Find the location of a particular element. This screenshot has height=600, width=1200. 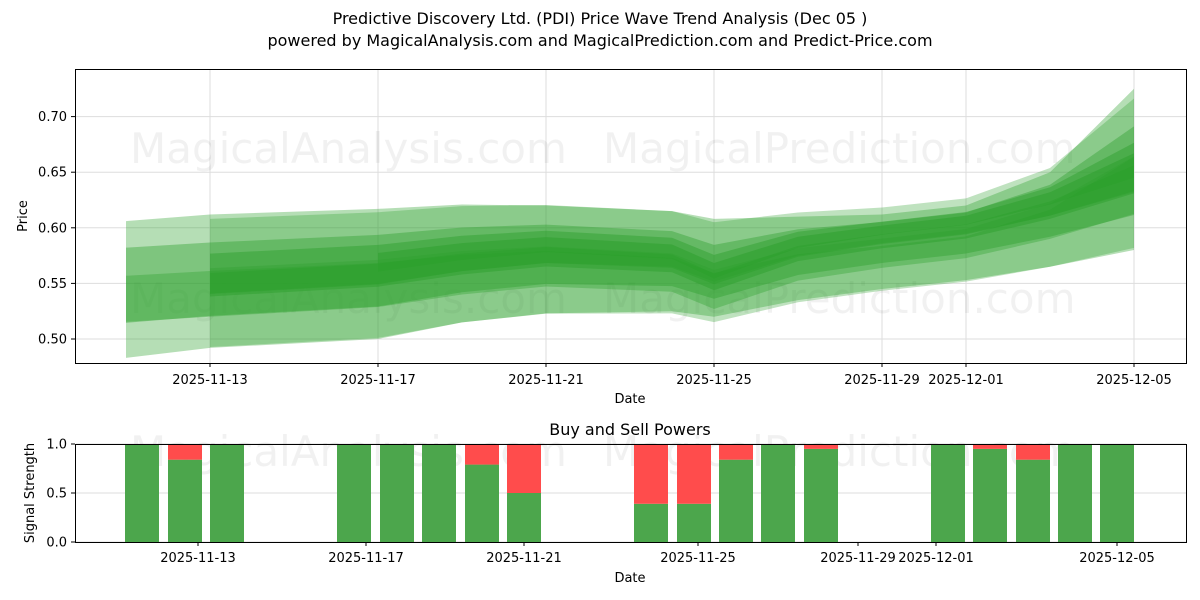

price-y-label: Price is located at coordinates (23, 216).